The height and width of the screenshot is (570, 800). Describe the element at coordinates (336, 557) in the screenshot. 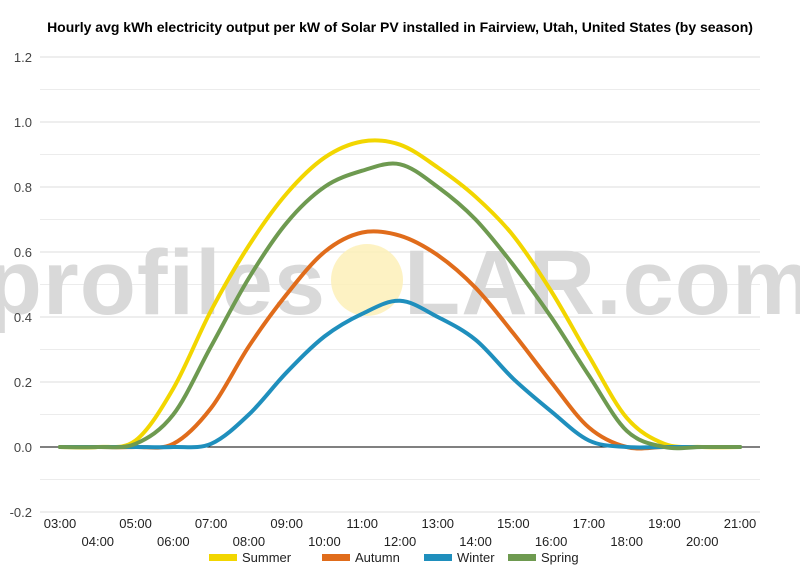

I see `legend-swatch-autumn` at that location.